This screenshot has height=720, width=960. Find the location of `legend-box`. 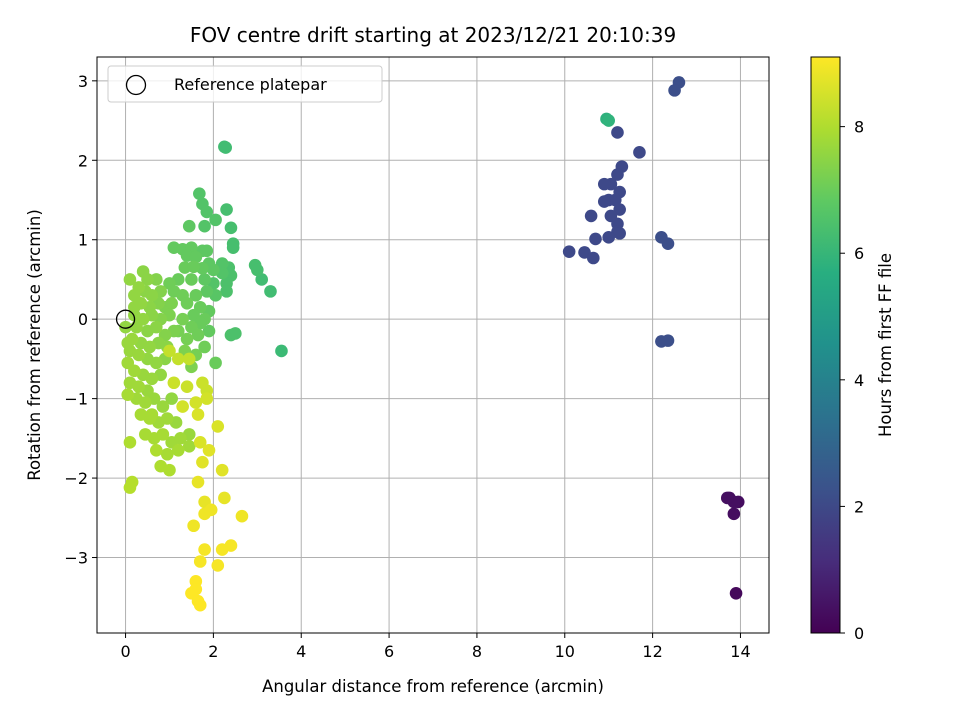

legend-box is located at coordinates (245, 84).